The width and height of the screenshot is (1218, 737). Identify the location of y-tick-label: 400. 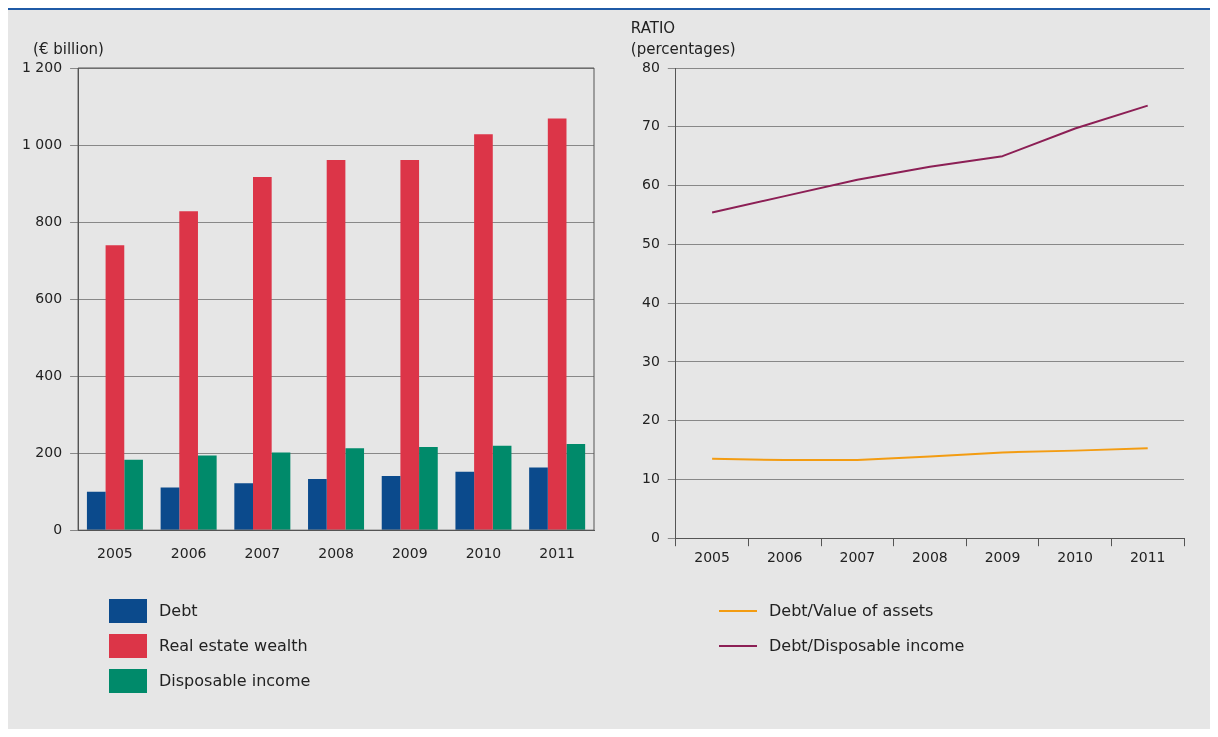
(49, 374).